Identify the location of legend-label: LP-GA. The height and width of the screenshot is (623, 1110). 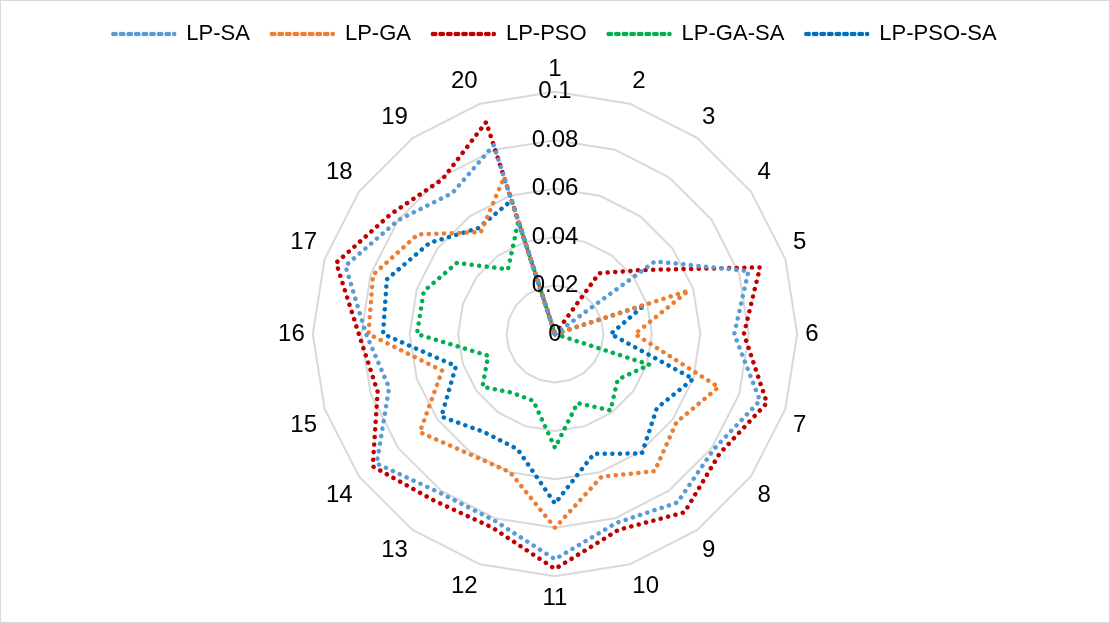
(378, 33).